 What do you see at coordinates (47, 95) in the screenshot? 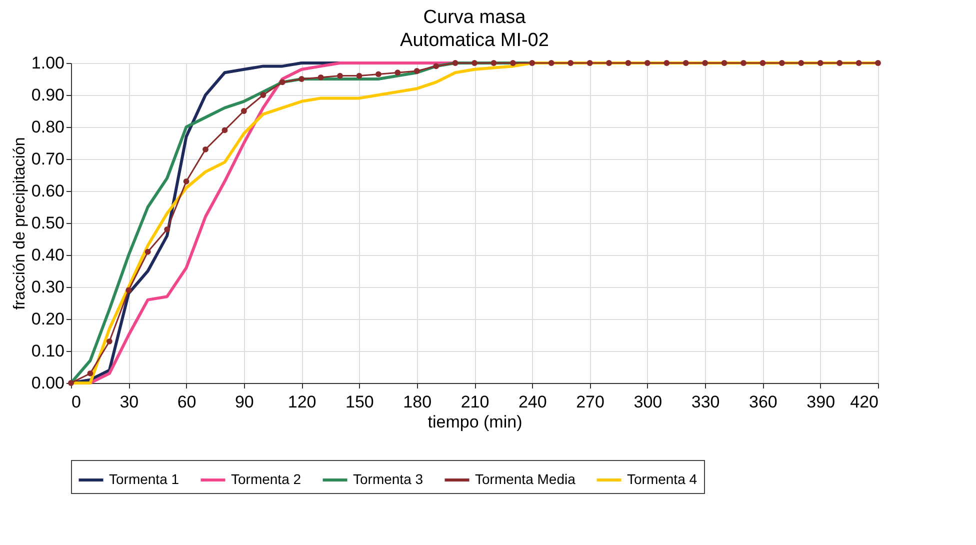
I see `y-tick-label: 0.90` at bounding box center [47, 95].